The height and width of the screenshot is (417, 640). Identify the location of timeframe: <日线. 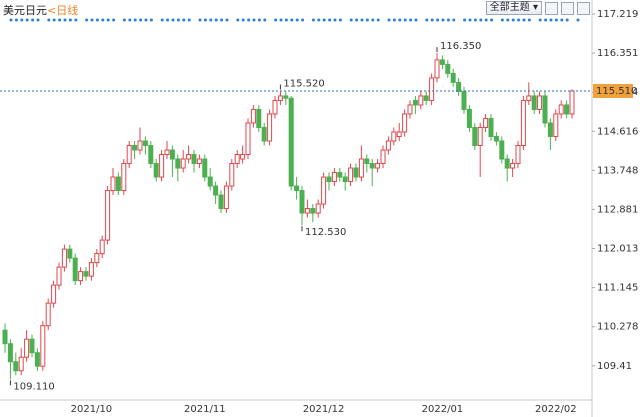
(63, 10).